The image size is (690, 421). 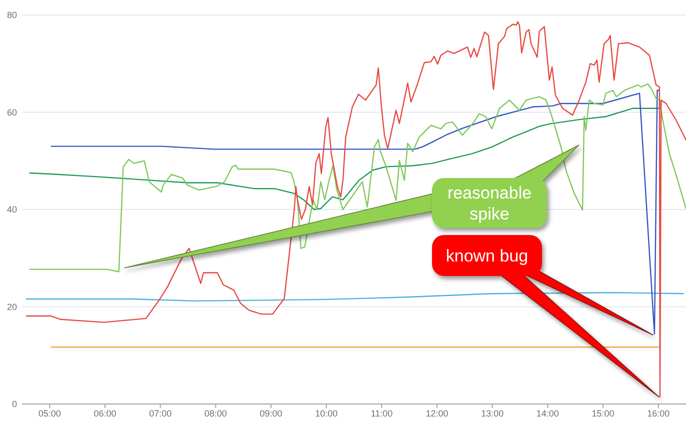 I want to click on x-tick-label: 08:00, so click(x=215, y=413).